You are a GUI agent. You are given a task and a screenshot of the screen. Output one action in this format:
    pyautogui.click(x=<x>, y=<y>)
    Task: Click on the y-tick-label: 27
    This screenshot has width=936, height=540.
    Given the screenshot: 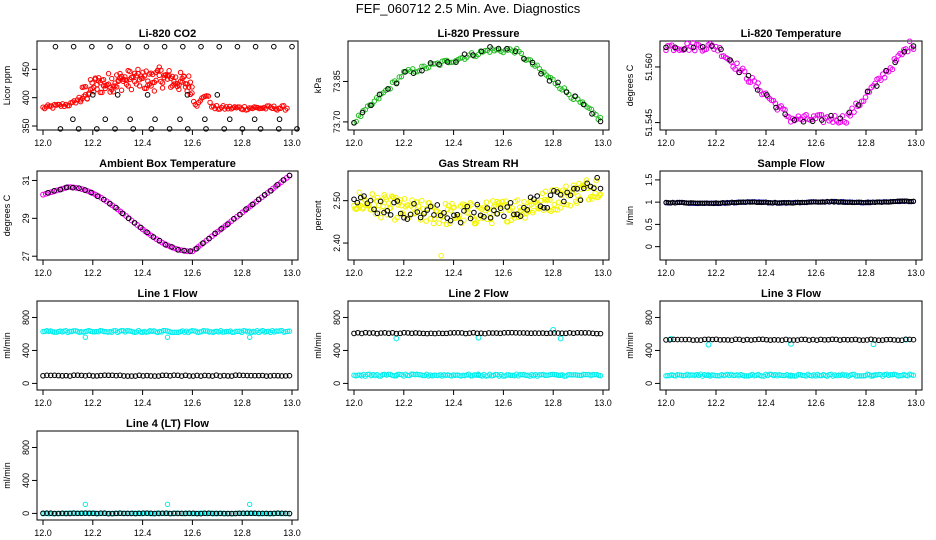 What is the action you would take?
    pyautogui.click(x=26, y=256)
    